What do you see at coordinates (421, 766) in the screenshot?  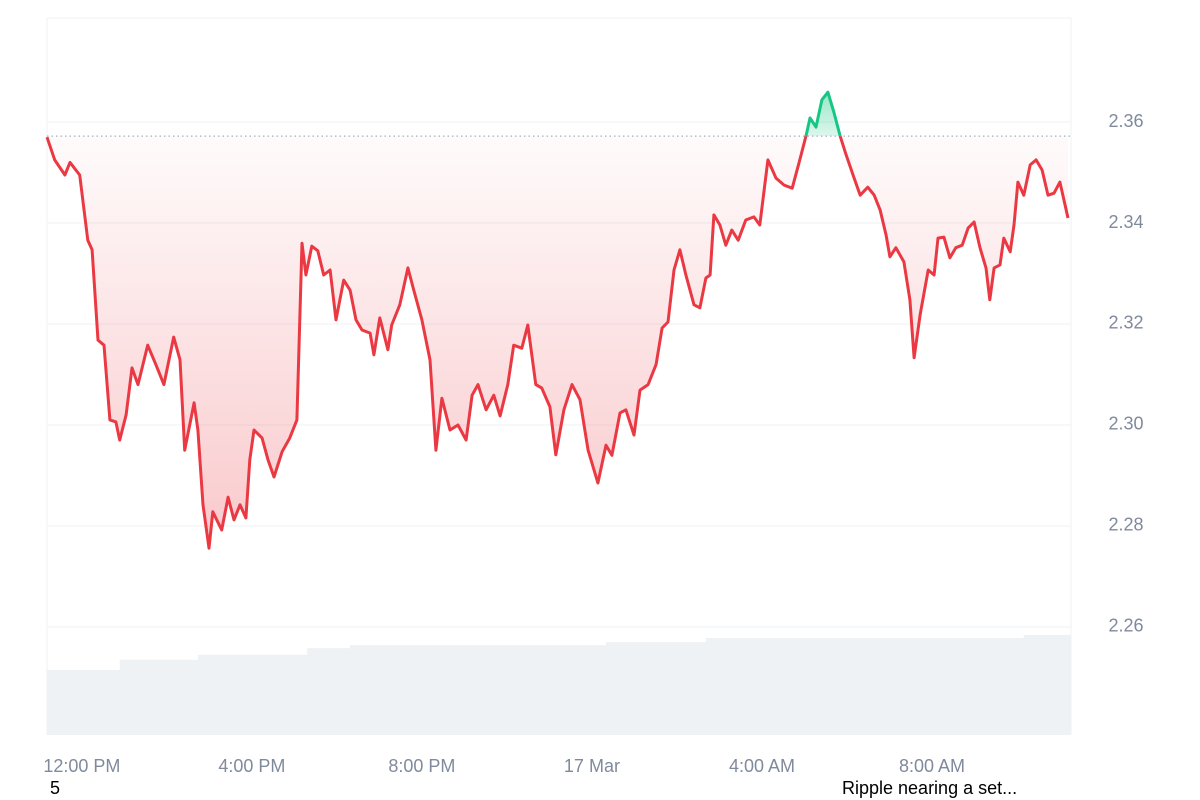 I see `x-tick-label: 8:00 PM` at bounding box center [421, 766].